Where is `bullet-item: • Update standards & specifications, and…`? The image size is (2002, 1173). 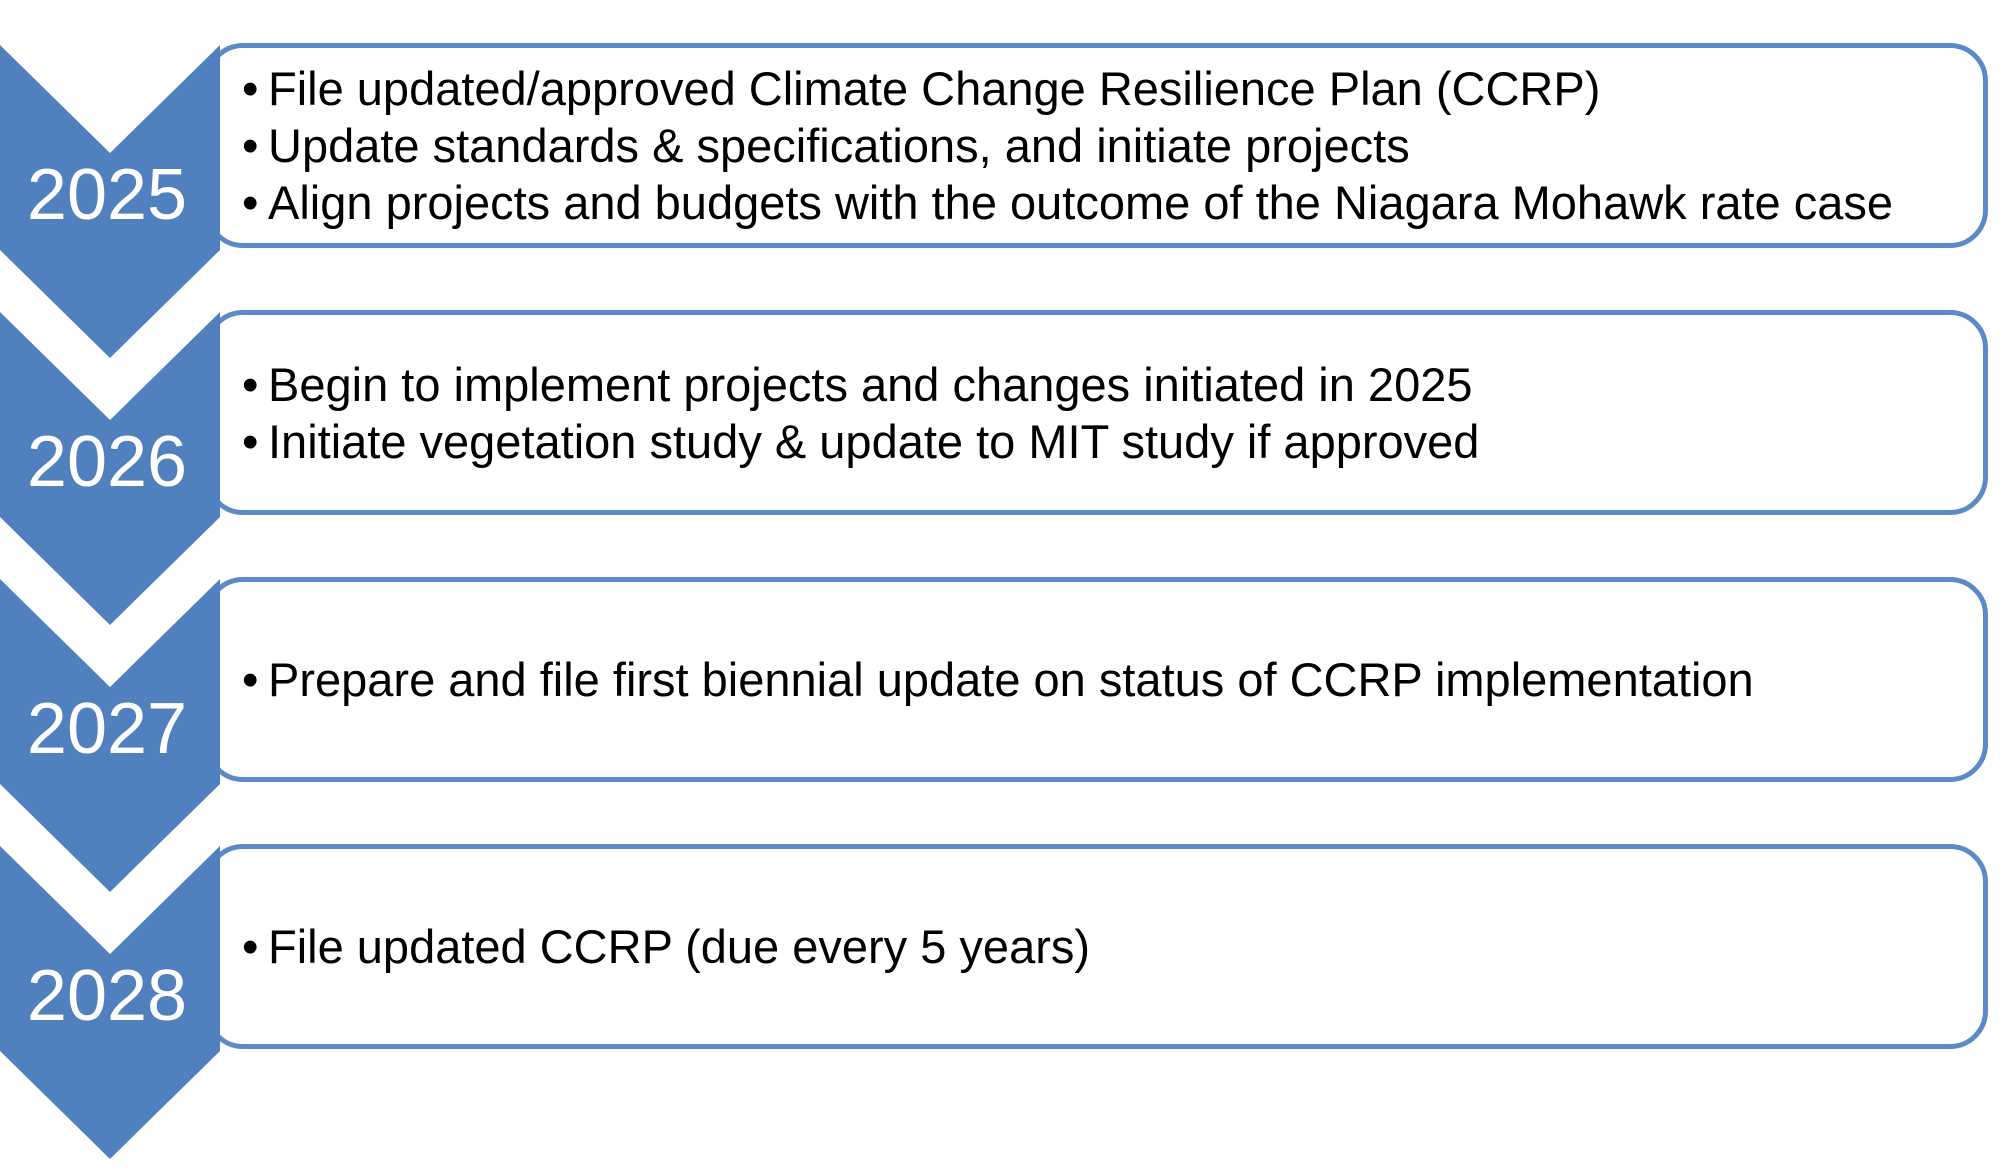
bullet-item: • Update standards & specifications, and… is located at coordinates (1092, 145).